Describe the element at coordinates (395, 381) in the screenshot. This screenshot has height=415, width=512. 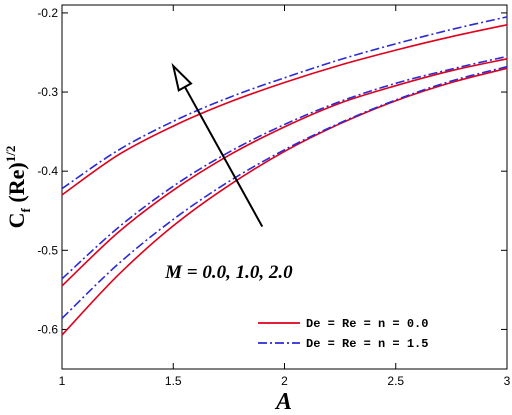
I see `x-tick-label-3: 2.5` at that location.